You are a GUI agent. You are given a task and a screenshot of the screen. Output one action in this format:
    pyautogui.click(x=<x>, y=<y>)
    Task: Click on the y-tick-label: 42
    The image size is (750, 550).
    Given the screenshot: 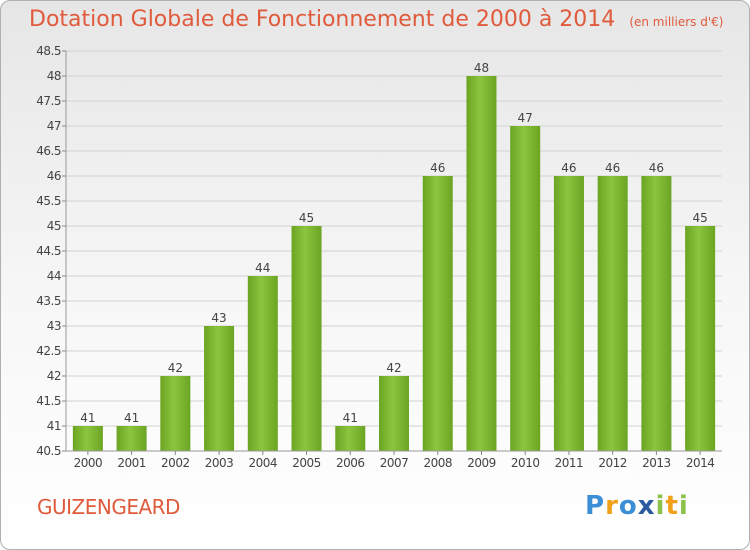 What is the action you would take?
    pyautogui.click(x=54, y=376)
    